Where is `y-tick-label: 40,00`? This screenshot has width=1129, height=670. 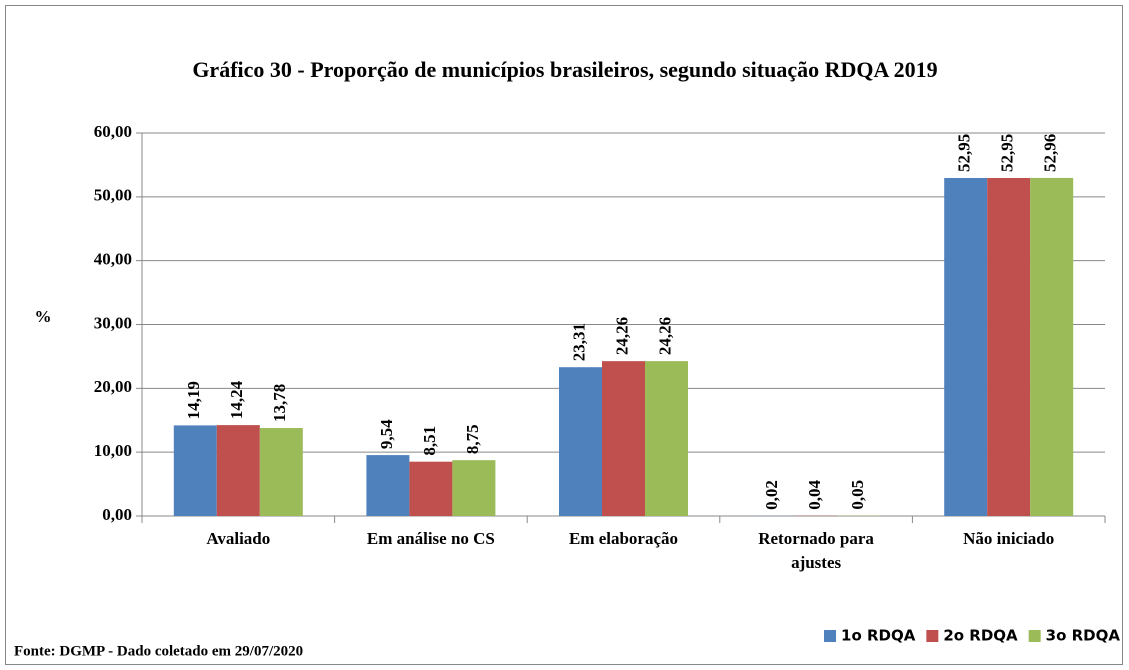 y-tick-label: 40,00 is located at coordinates (113, 259).